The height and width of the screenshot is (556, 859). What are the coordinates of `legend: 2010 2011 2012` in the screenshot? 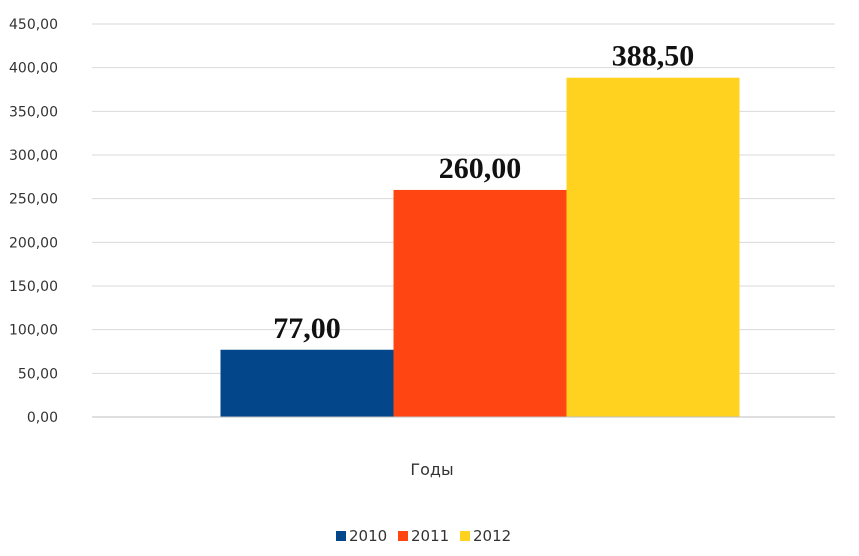 It's located at (423, 536).